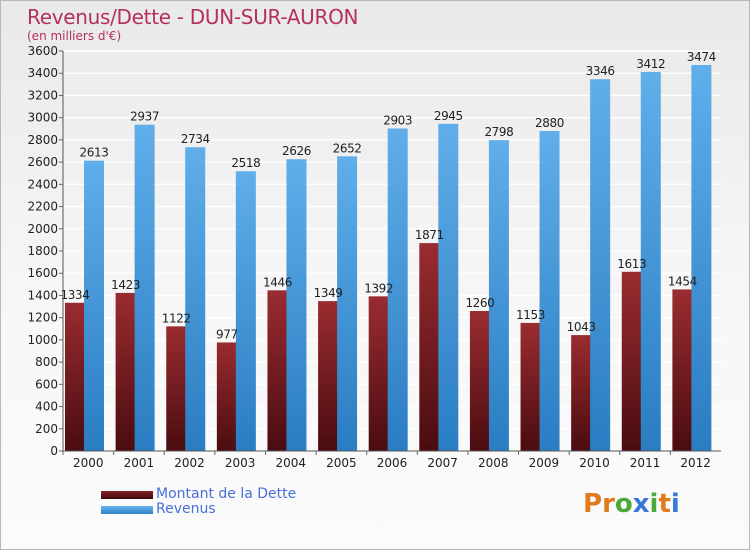 The height and width of the screenshot is (550, 750). I want to click on data-label-revenue: 2652, so click(347, 148).